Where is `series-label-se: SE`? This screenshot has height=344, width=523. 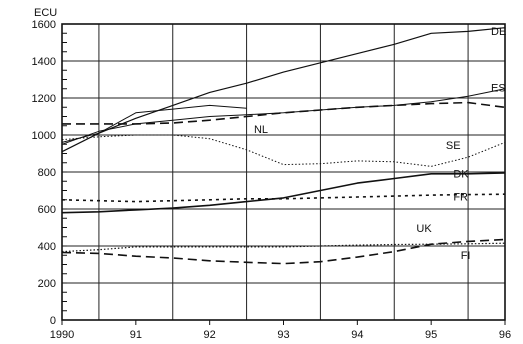
series-label-se: SE is located at coordinates (453, 146).